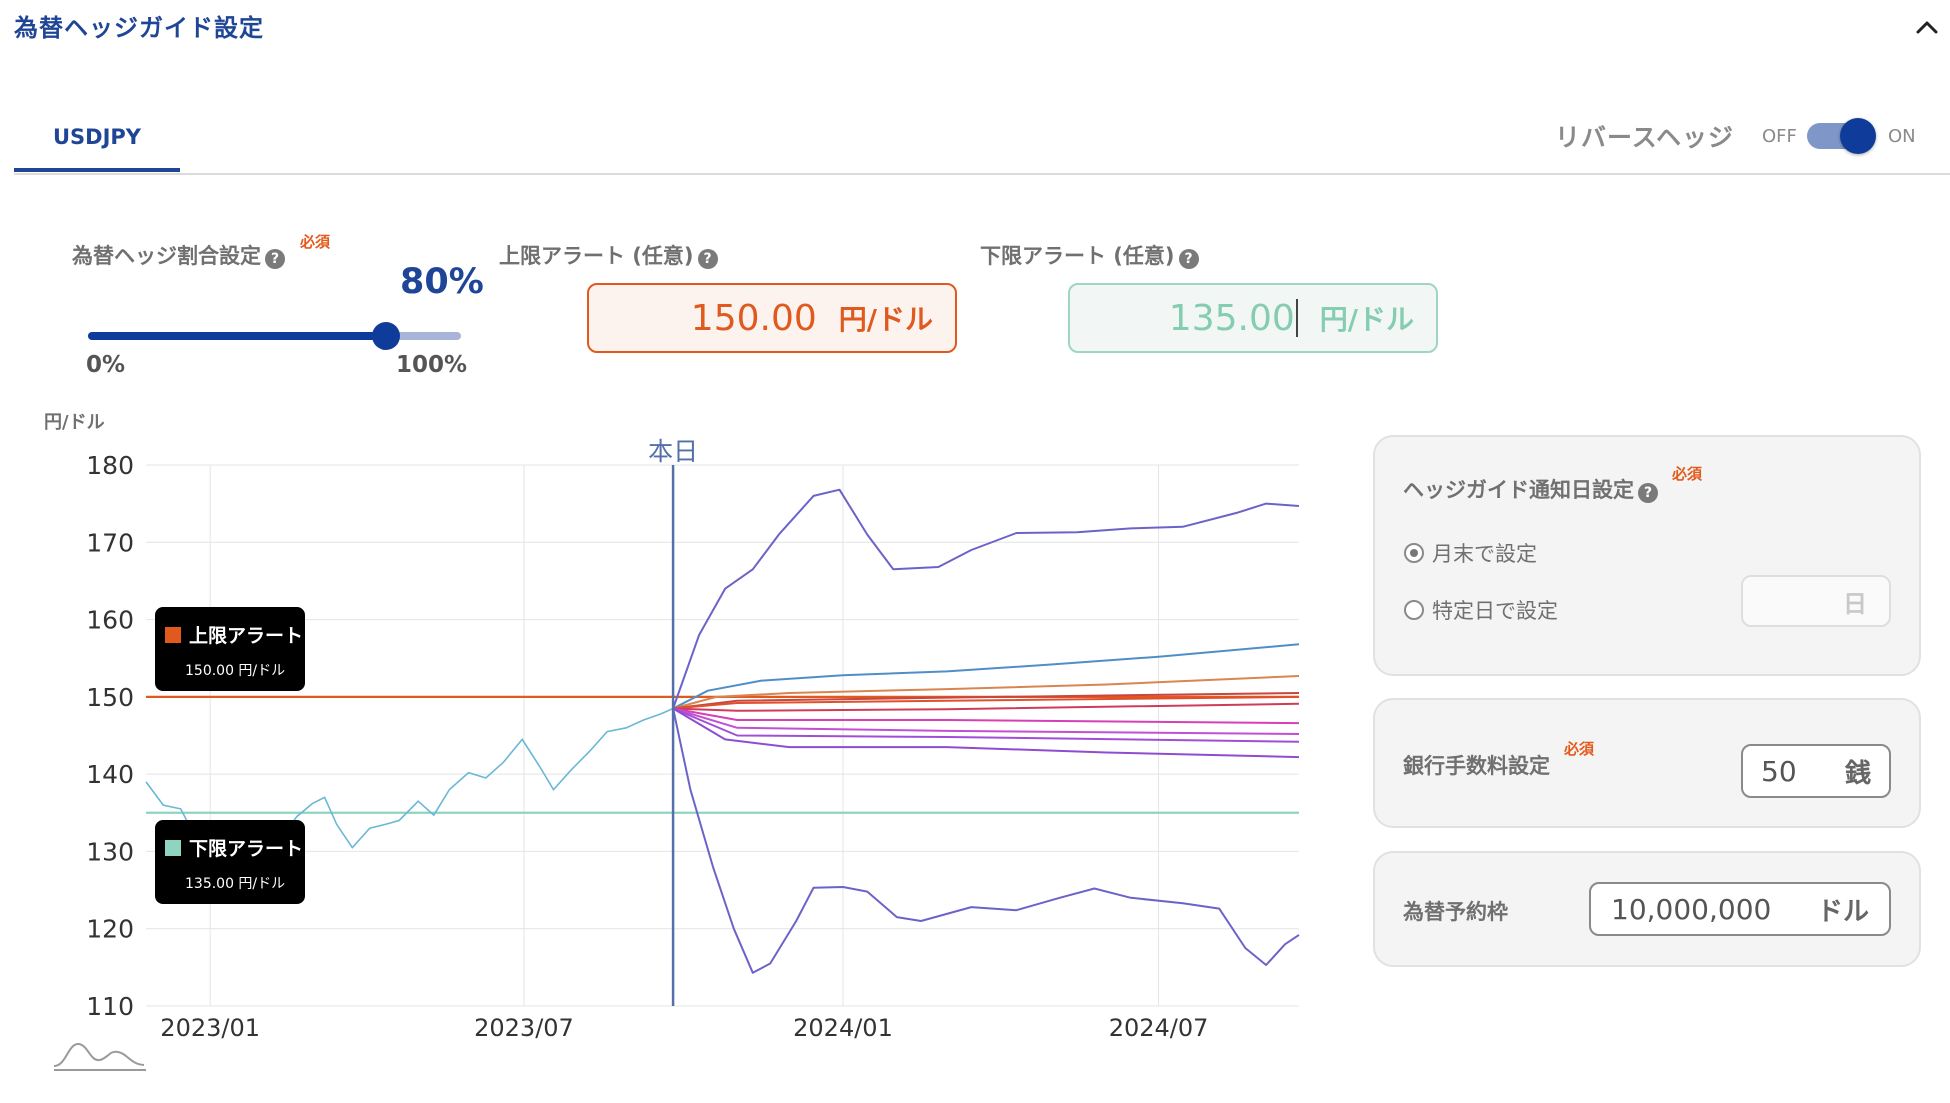 The height and width of the screenshot is (1103, 1950). I want to click on lower-alert-unit: 円/ドル, so click(1366, 319).